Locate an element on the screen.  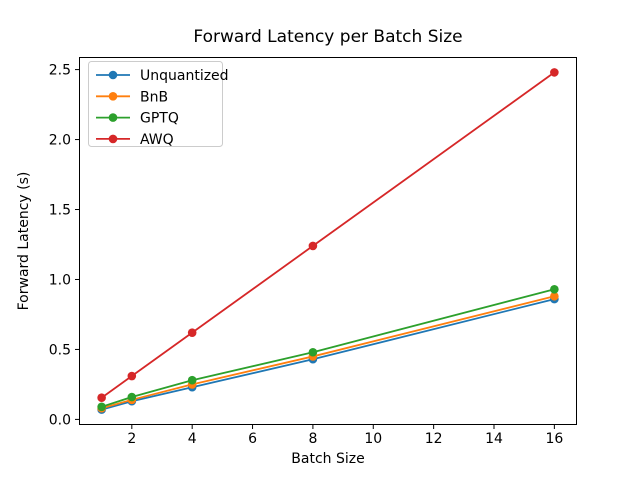
x-tick-label: 2 is located at coordinates (131, 439).